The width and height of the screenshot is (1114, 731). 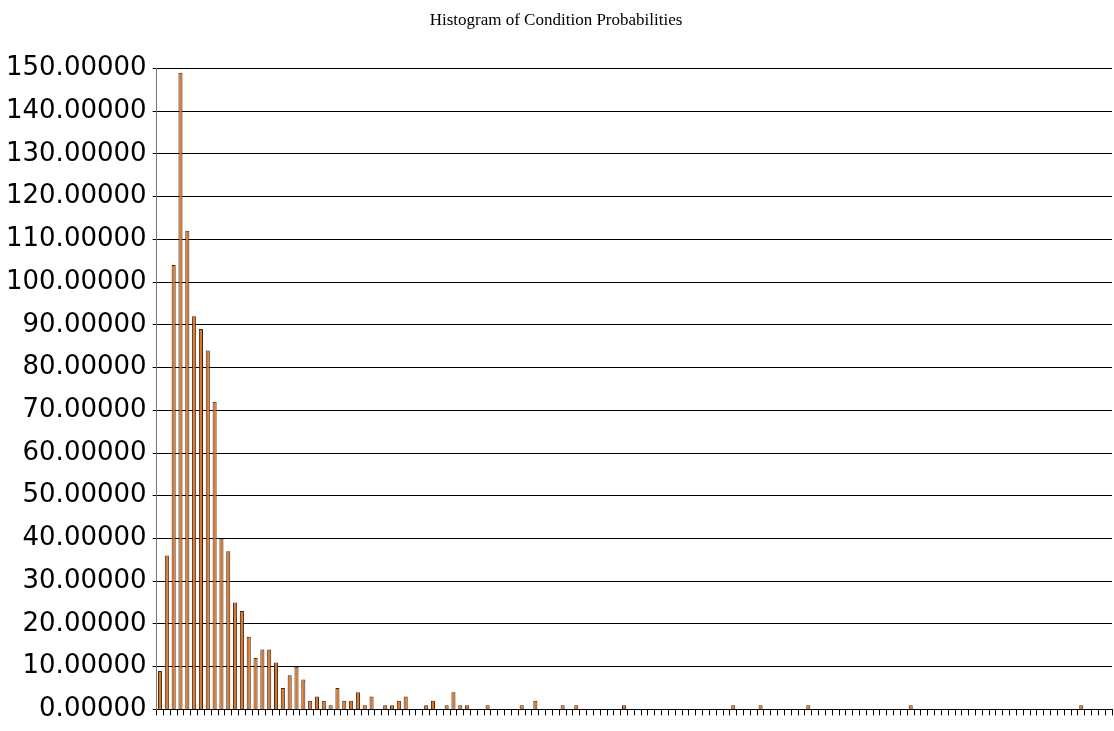 I want to click on y-tick-label: 150.00000, so click(x=76, y=66).